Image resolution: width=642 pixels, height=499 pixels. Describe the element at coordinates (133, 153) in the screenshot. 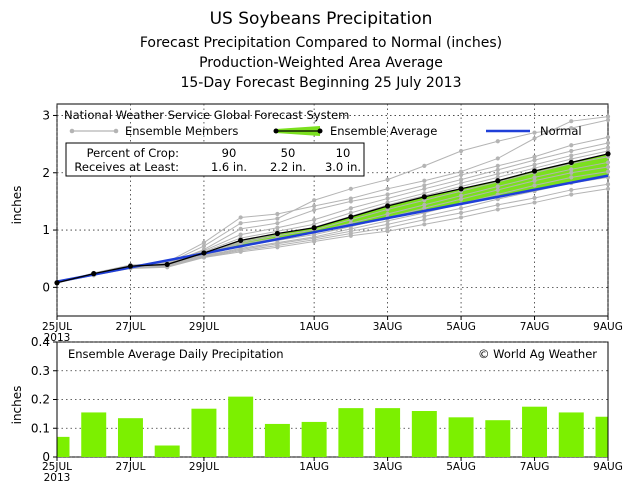

I see `crop-table-row1-label: Percent of Crop:` at that location.